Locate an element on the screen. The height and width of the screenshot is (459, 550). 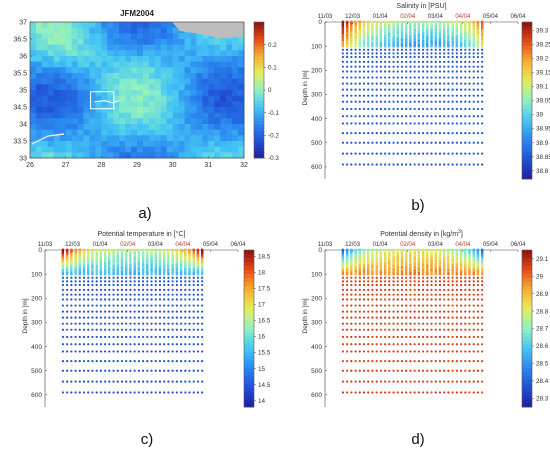
panel-b-y-axis-label: Depth in [m] is located at coordinates (305, 87).